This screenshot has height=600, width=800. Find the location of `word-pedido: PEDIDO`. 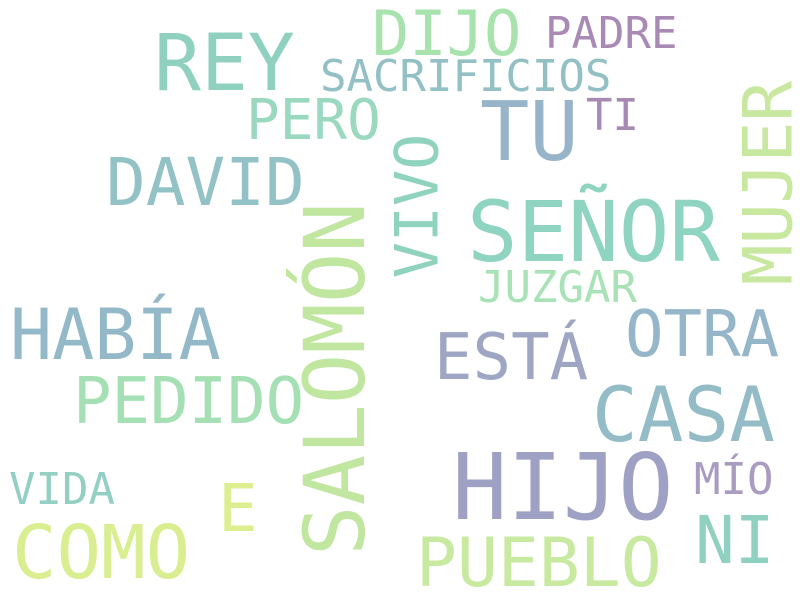

word-pedido: PEDIDO is located at coordinates (189, 402).